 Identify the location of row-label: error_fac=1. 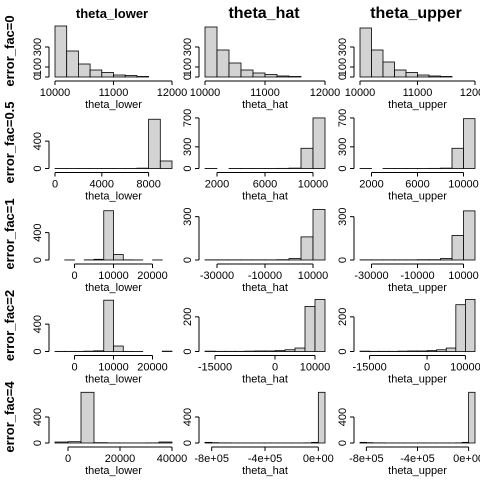
(9, 233).